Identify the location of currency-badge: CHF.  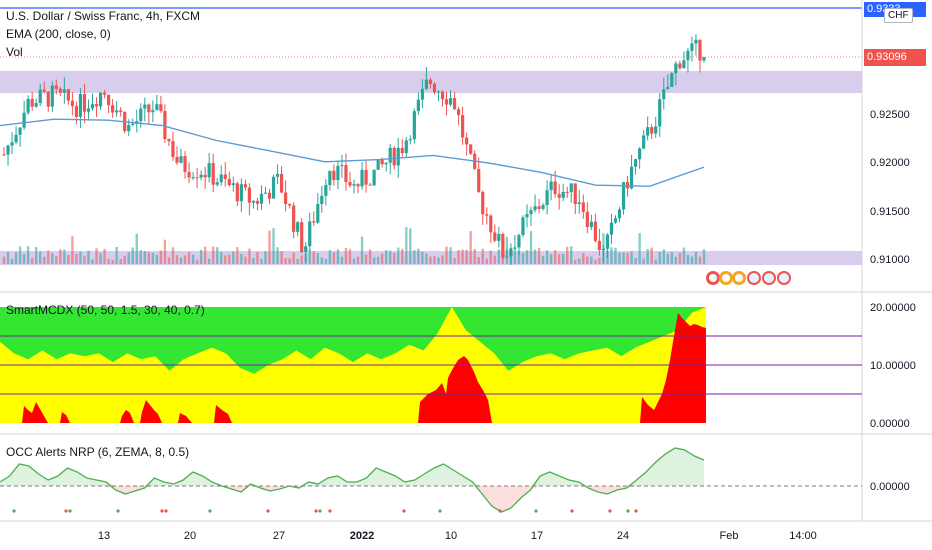
(898, 15).